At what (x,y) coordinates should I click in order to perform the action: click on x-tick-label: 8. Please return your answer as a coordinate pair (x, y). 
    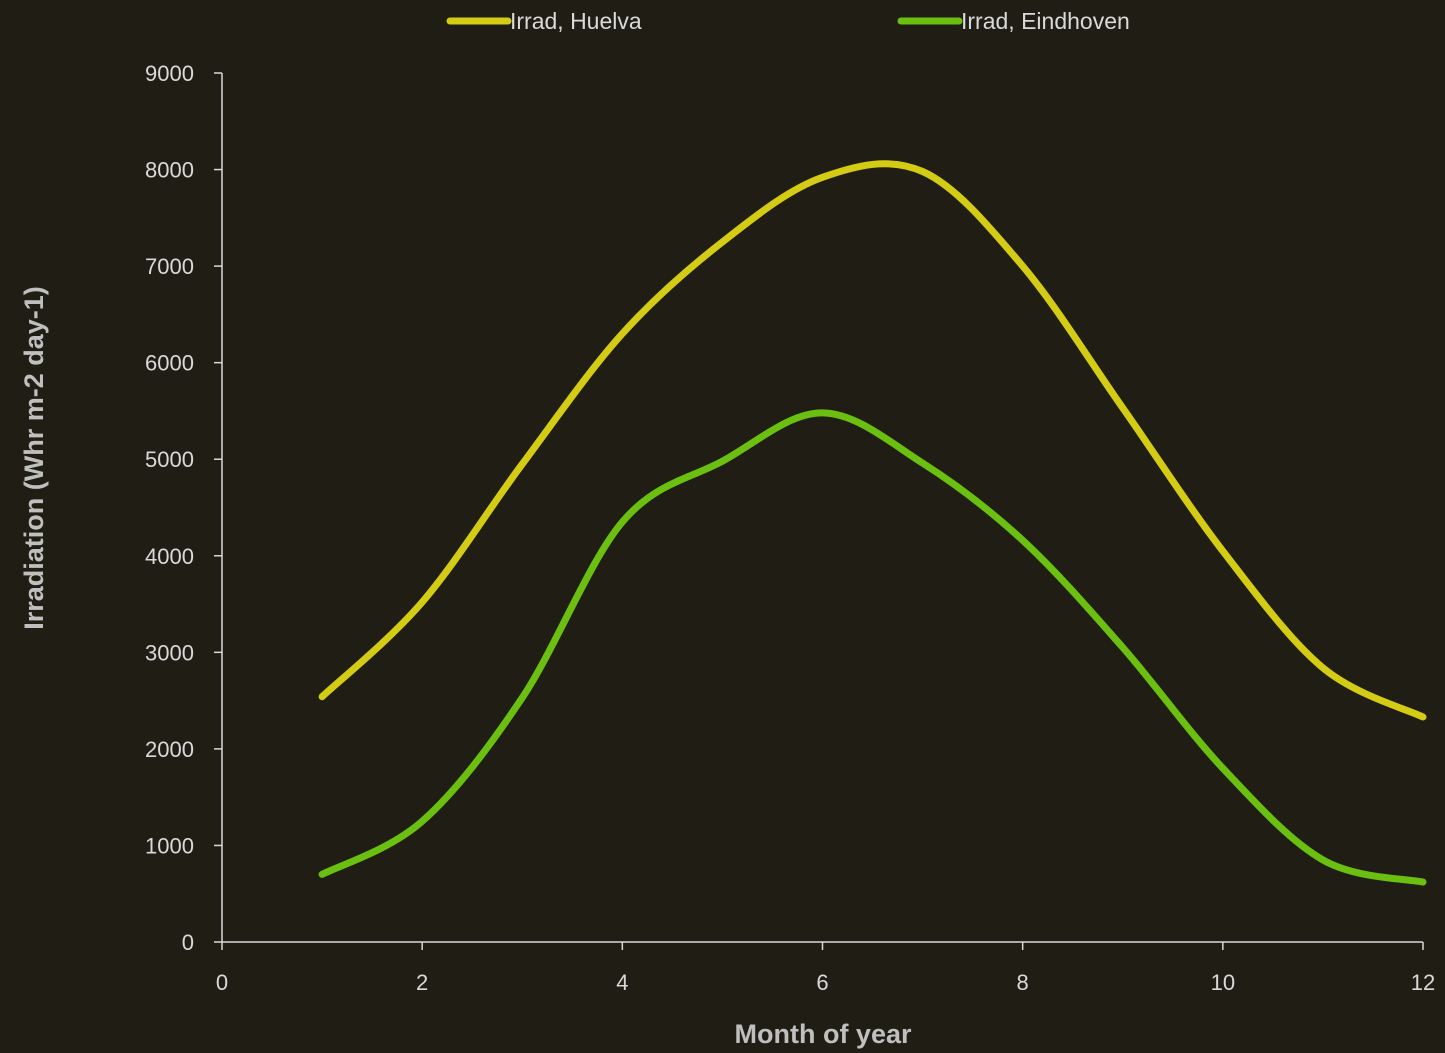
    Looking at the image, I should click on (1023, 982).